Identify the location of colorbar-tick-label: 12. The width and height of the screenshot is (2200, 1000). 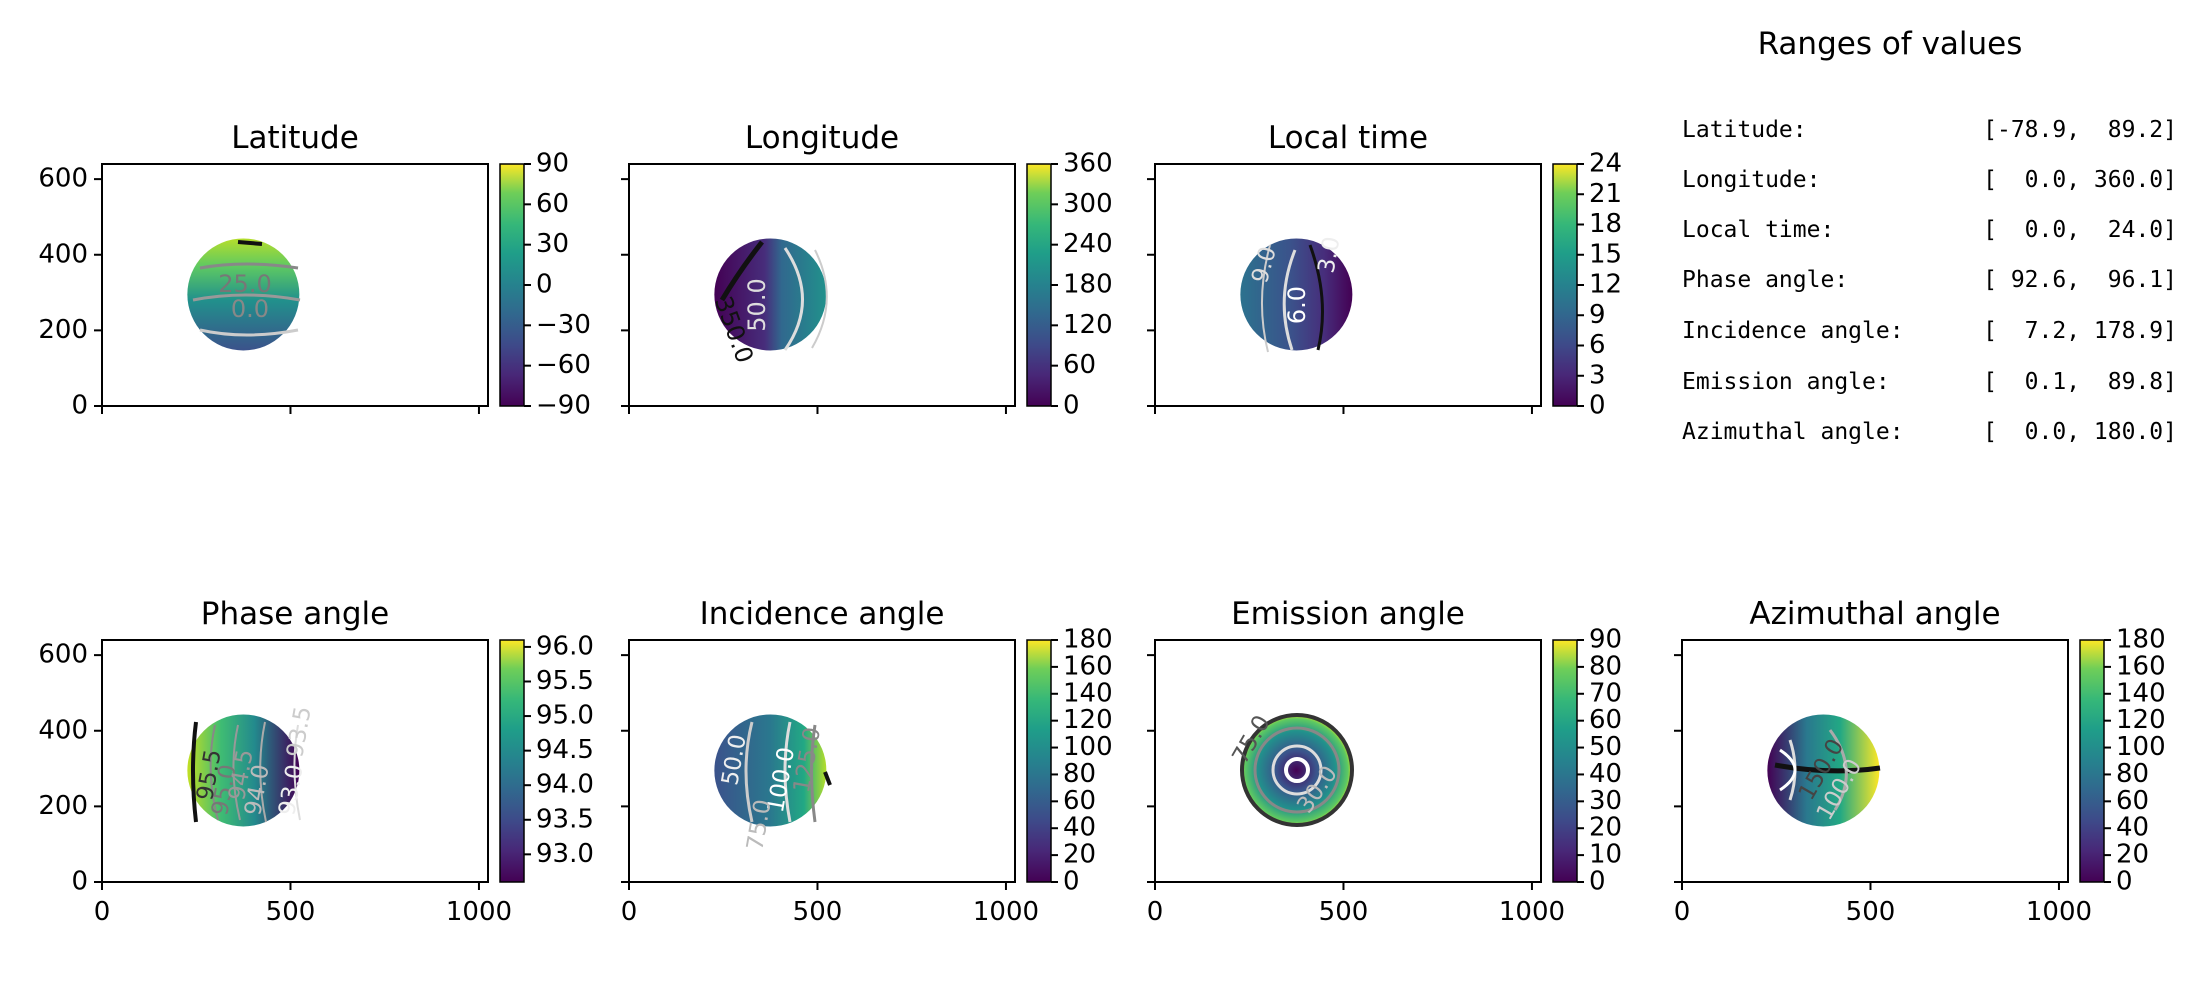
(1605, 285).